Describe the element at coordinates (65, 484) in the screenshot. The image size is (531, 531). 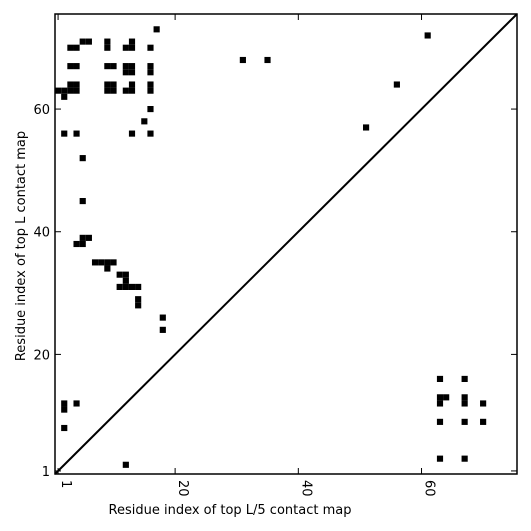
I see `x-tick-label: 1` at that location.